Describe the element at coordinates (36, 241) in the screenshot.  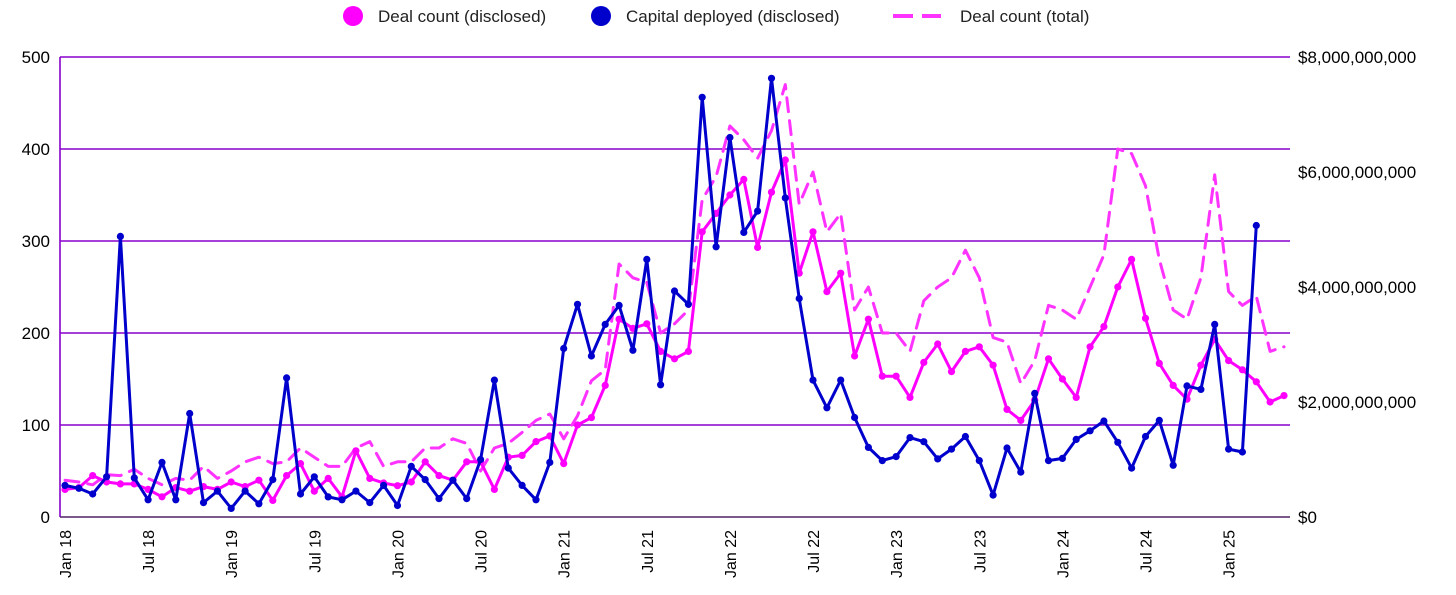
I see `y-left-tick-label: 300` at that location.